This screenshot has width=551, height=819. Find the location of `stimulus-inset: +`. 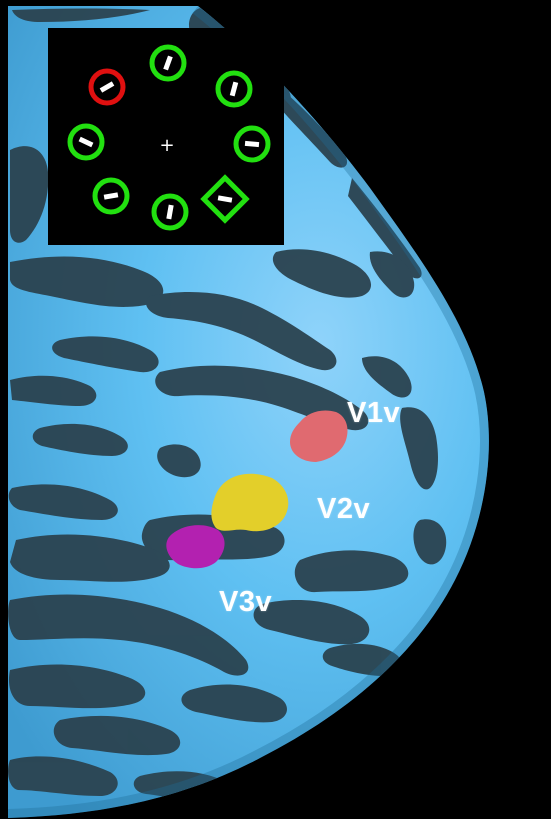

stimulus-inset: + is located at coordinates (166, 136).